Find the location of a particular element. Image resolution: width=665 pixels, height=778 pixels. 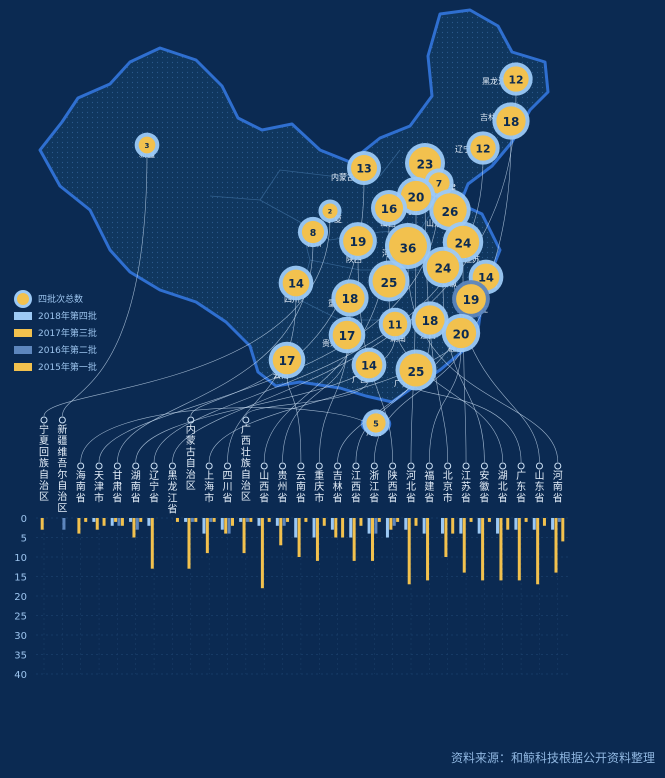

bubble-广西 is located at coordinates (369, 365).